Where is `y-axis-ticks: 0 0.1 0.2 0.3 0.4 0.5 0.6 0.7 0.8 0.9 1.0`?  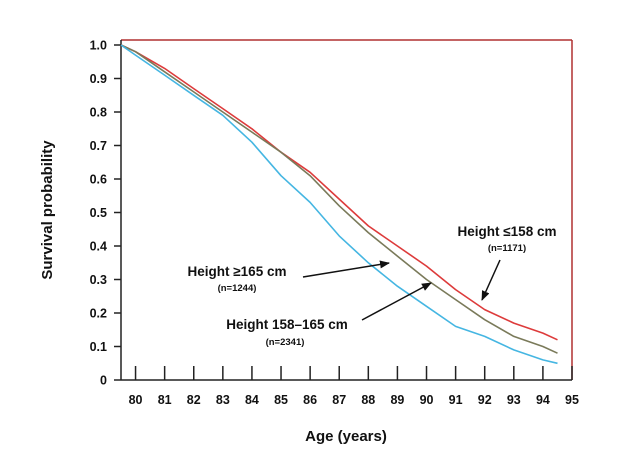 y-axis-ticks: 0 0.1 0.2 0.3 0.4 0.5 0.6 0.7 0.8 0.9 1.0 is located at coordinates (105, 213).